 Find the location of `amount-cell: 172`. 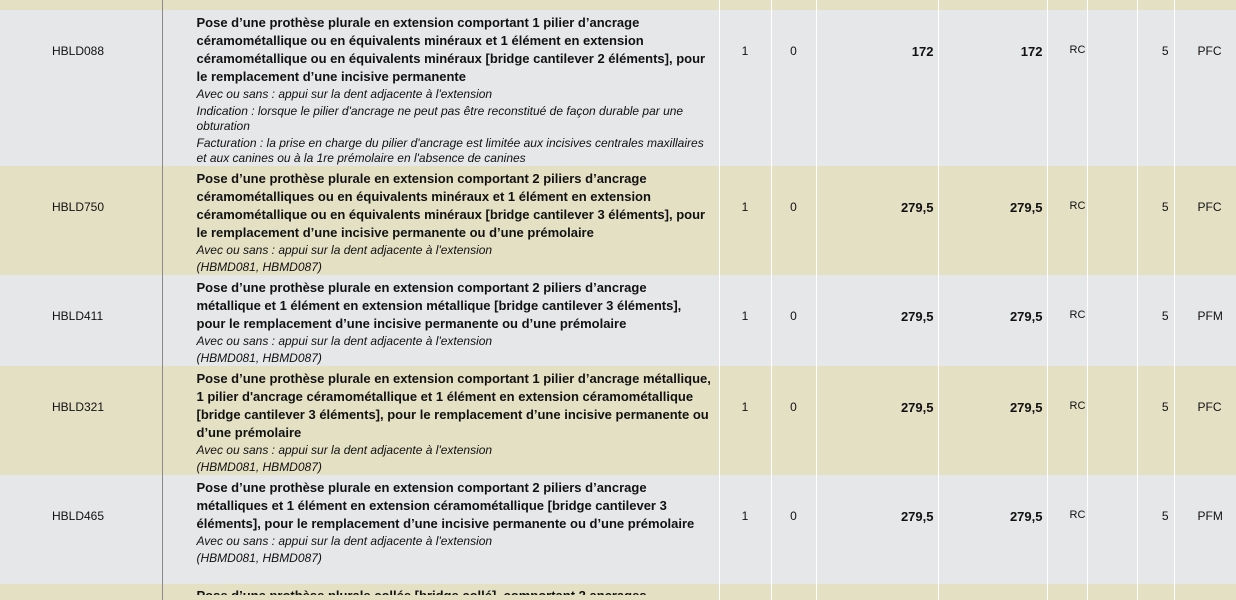

amount-cell: 172 is located at coordinates (876, 88).